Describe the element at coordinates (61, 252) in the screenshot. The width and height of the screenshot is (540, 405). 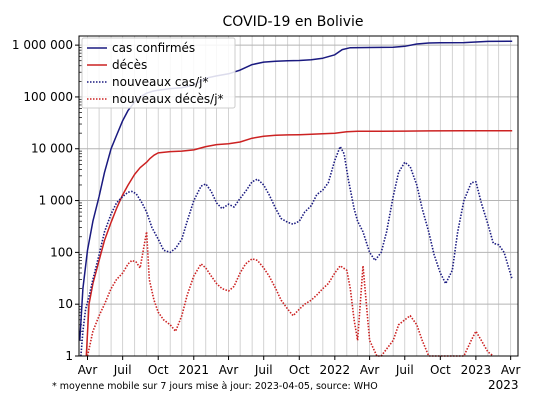
I see `y-tick-label: 100` at that location.